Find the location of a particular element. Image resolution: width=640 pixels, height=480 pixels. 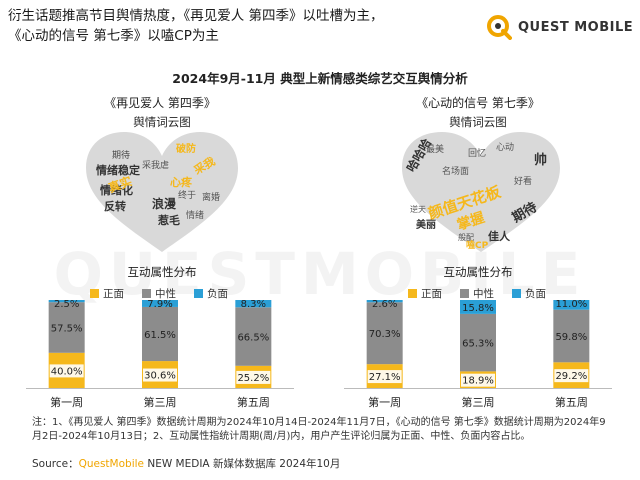

data-label: 61.5% is located at coordinates (160, 335).